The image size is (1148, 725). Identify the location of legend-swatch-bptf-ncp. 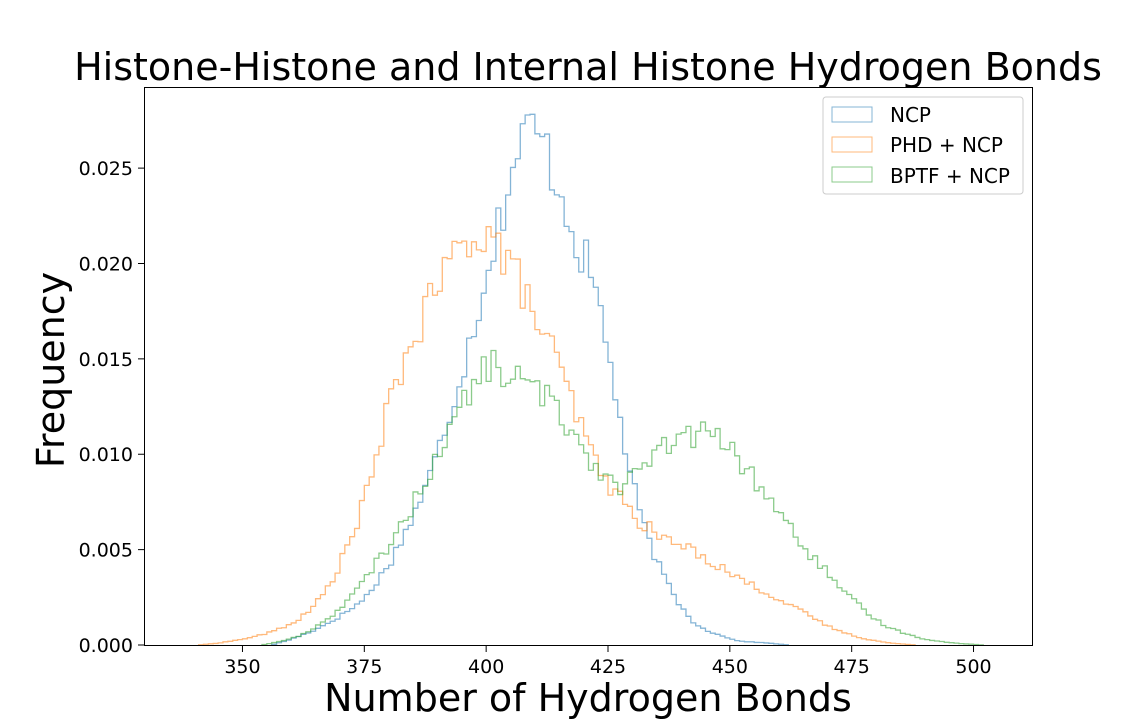
(852, 174).